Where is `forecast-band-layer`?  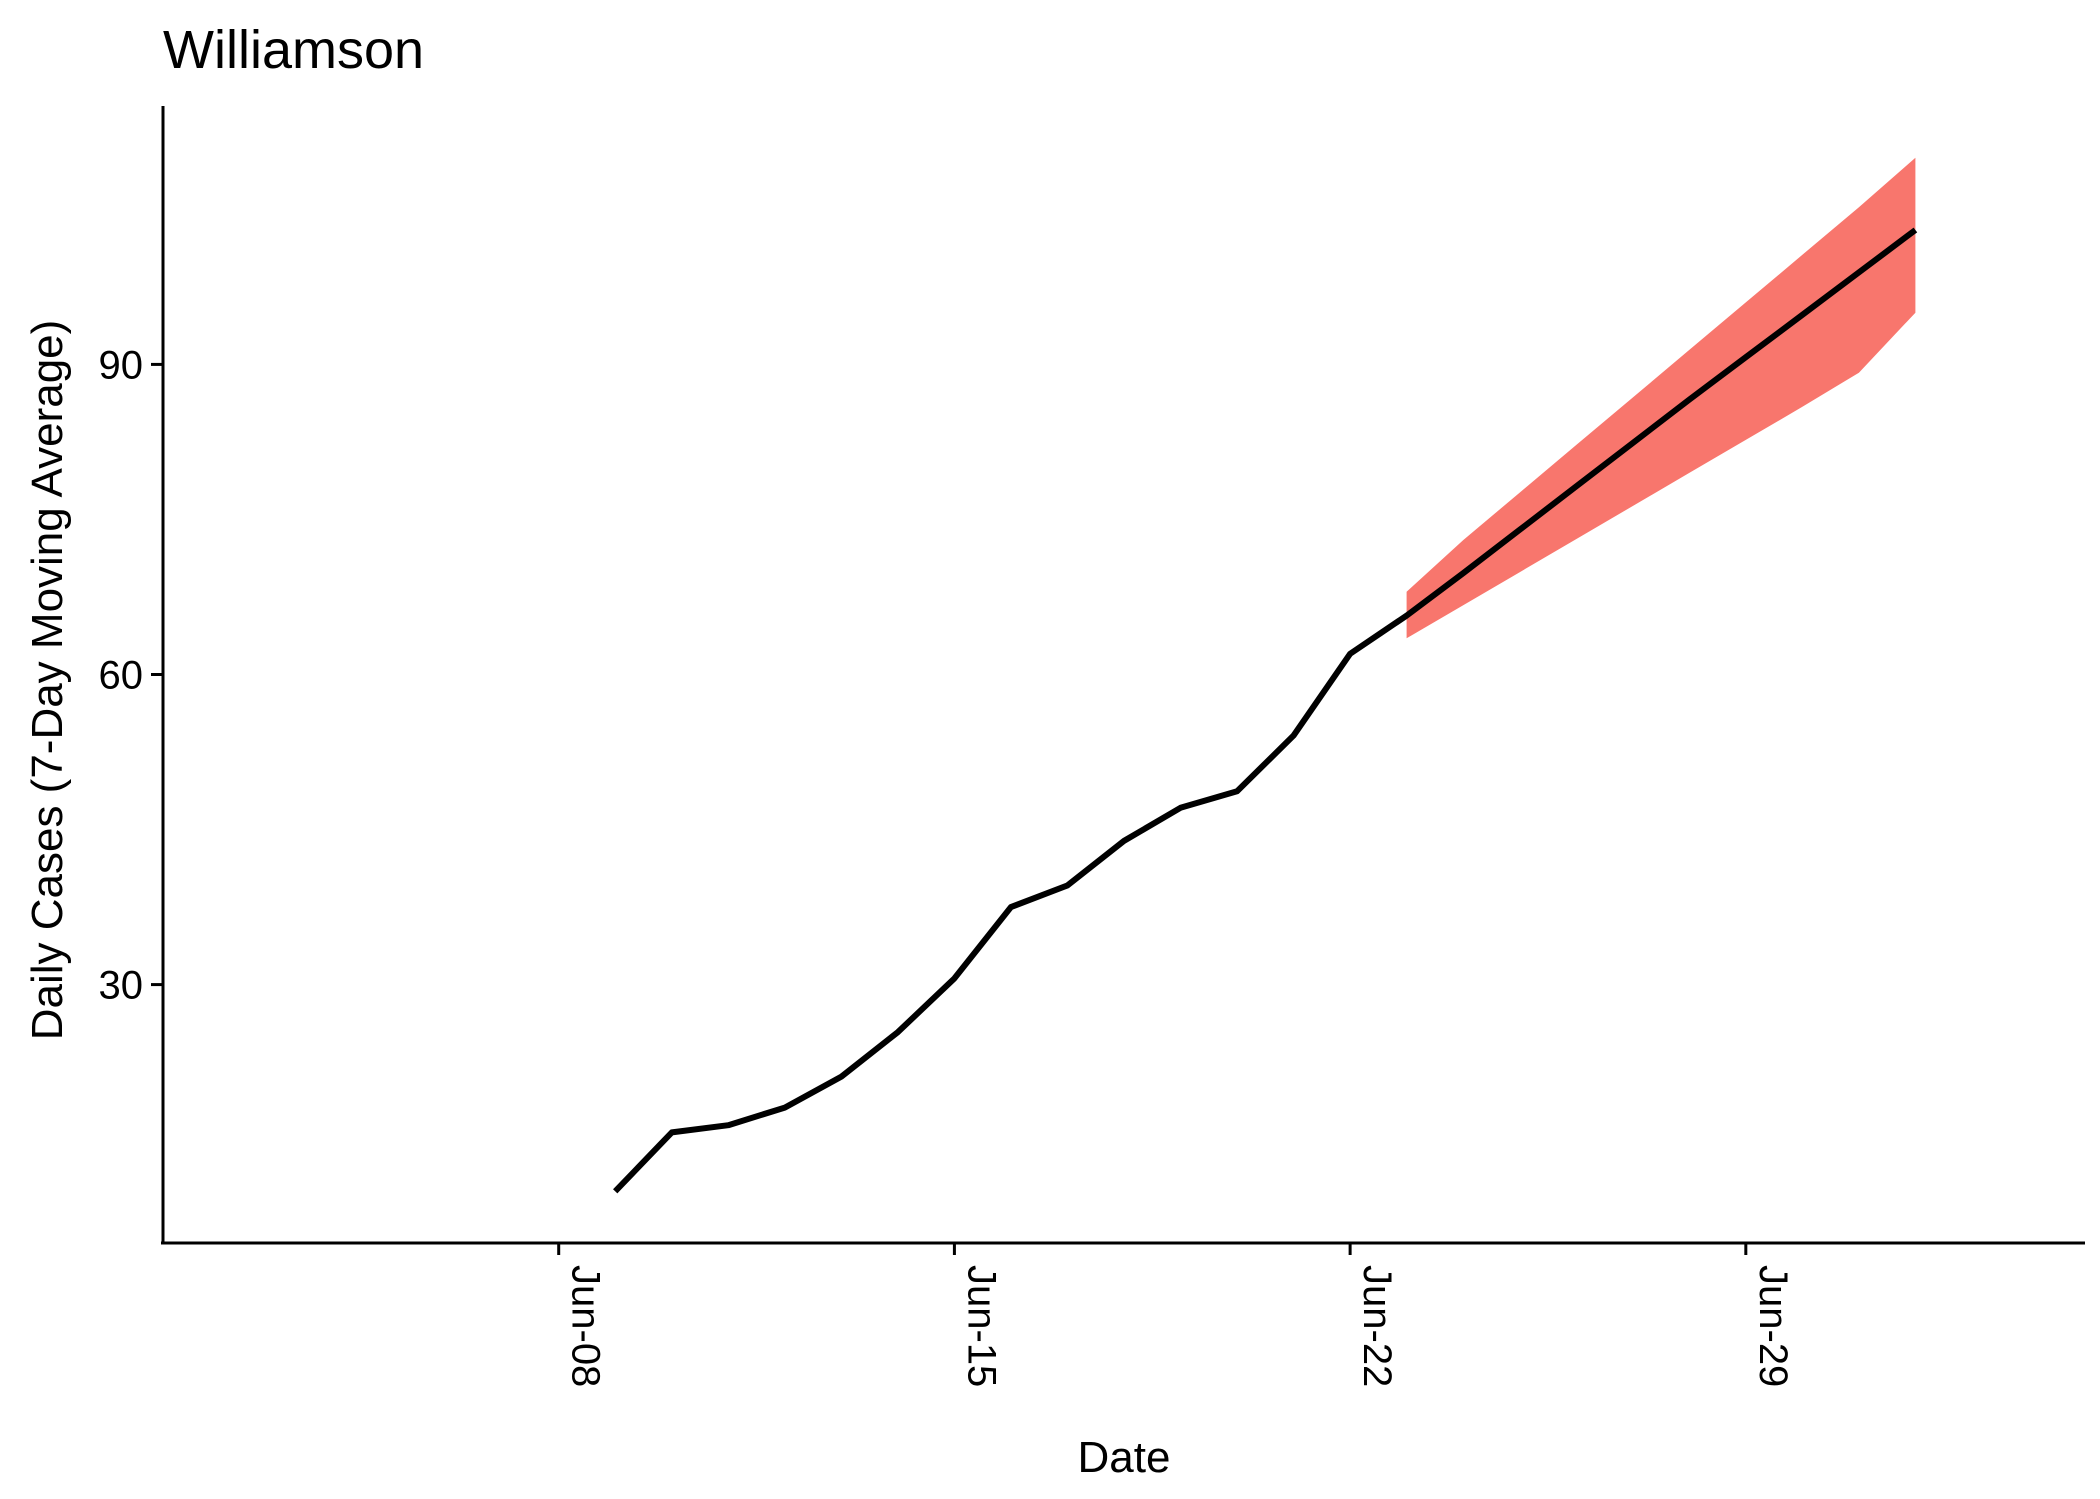
forecast-band-layer is located at coordinates (1661, 398).